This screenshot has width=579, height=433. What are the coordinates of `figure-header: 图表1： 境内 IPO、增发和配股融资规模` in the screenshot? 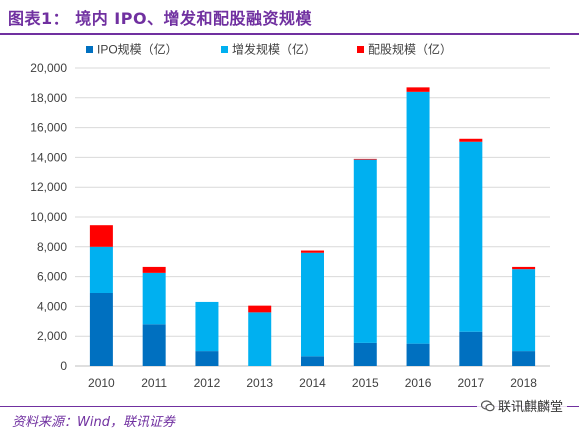 It's located at (289, 16).